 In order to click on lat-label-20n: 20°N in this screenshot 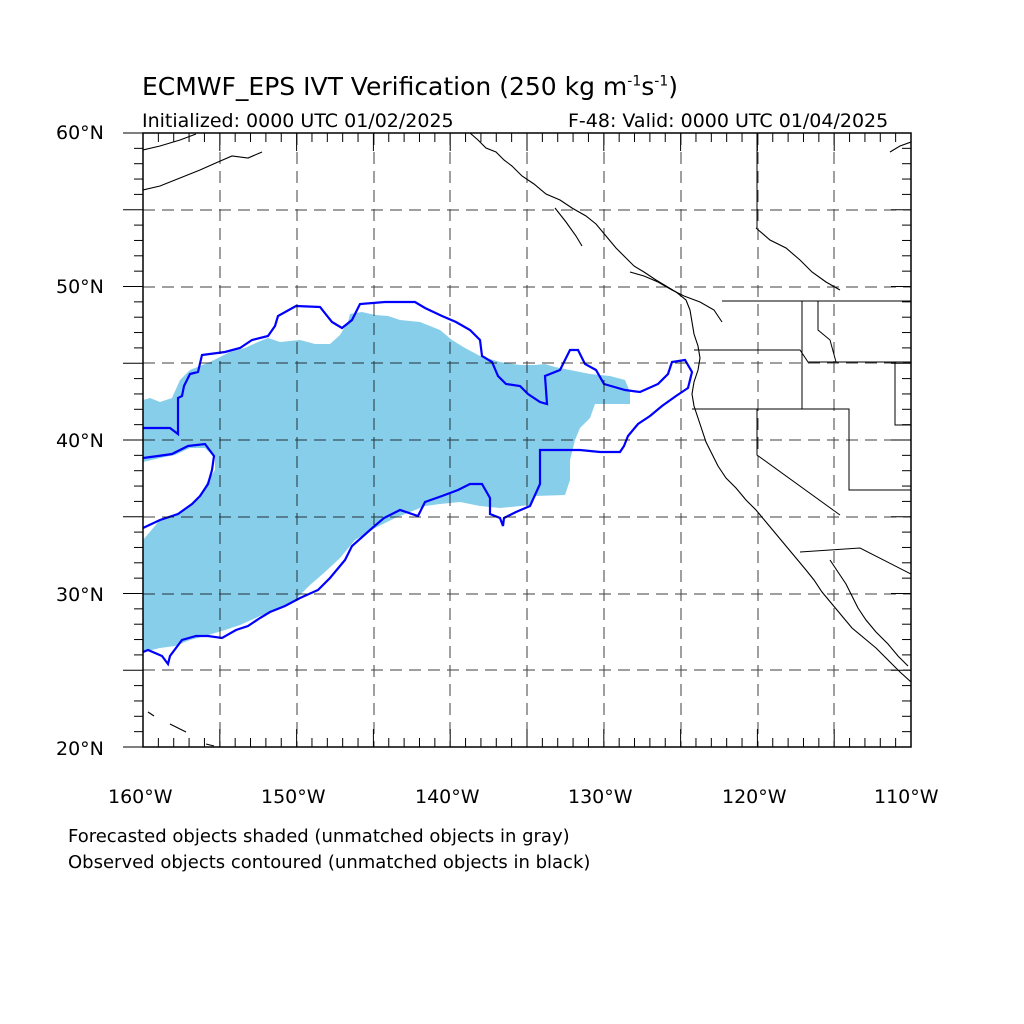, I will do `click(80, 749)`.